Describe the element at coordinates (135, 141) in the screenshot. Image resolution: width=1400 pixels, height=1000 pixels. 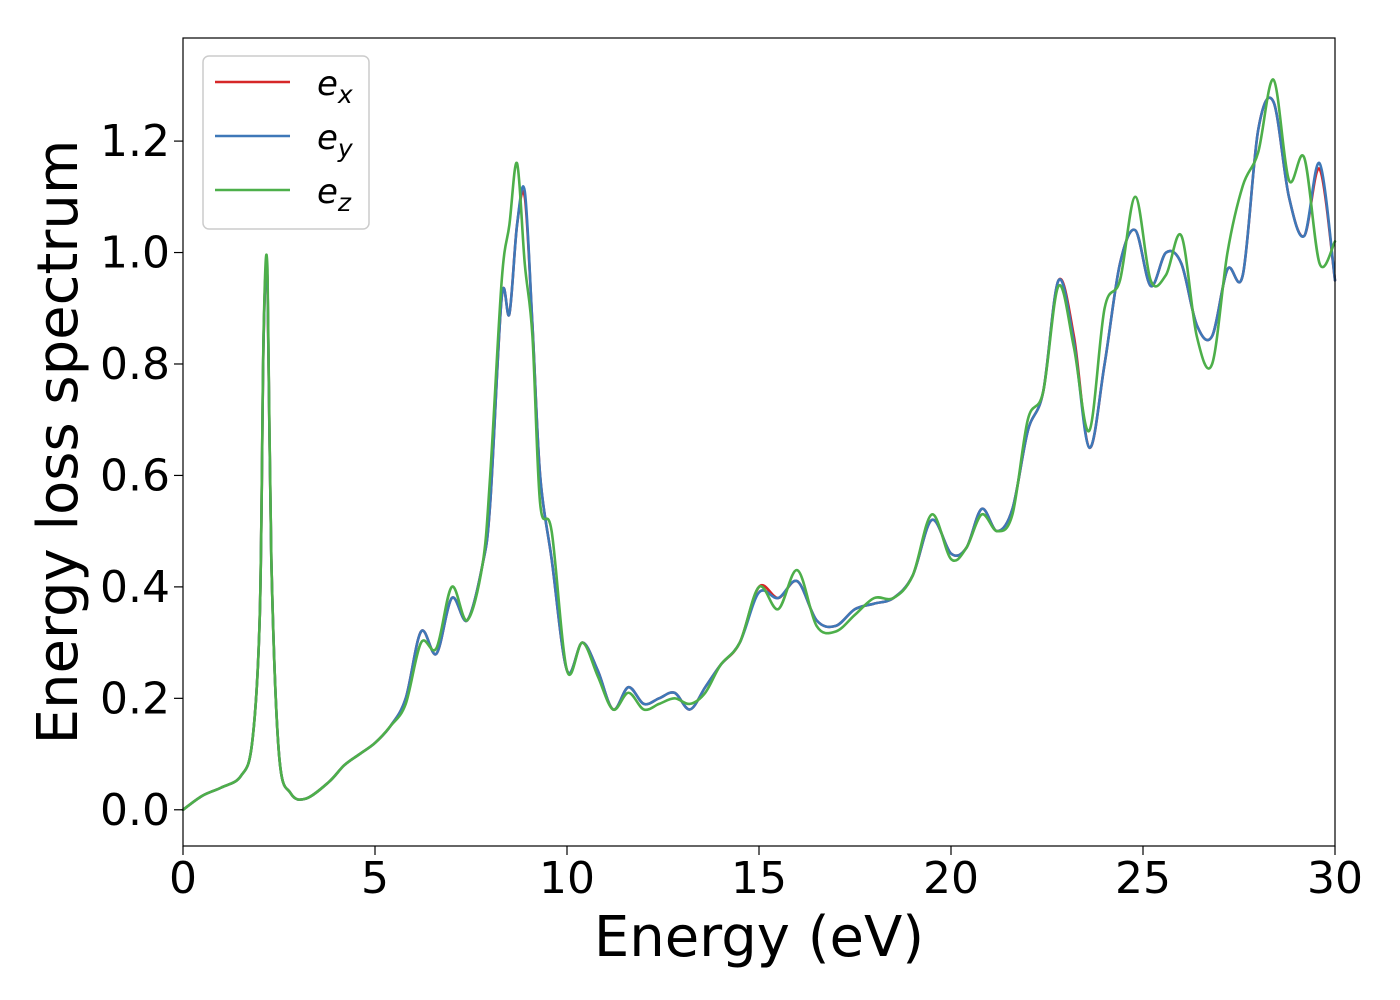
I see `y-tick-label: 1.2` at that location.